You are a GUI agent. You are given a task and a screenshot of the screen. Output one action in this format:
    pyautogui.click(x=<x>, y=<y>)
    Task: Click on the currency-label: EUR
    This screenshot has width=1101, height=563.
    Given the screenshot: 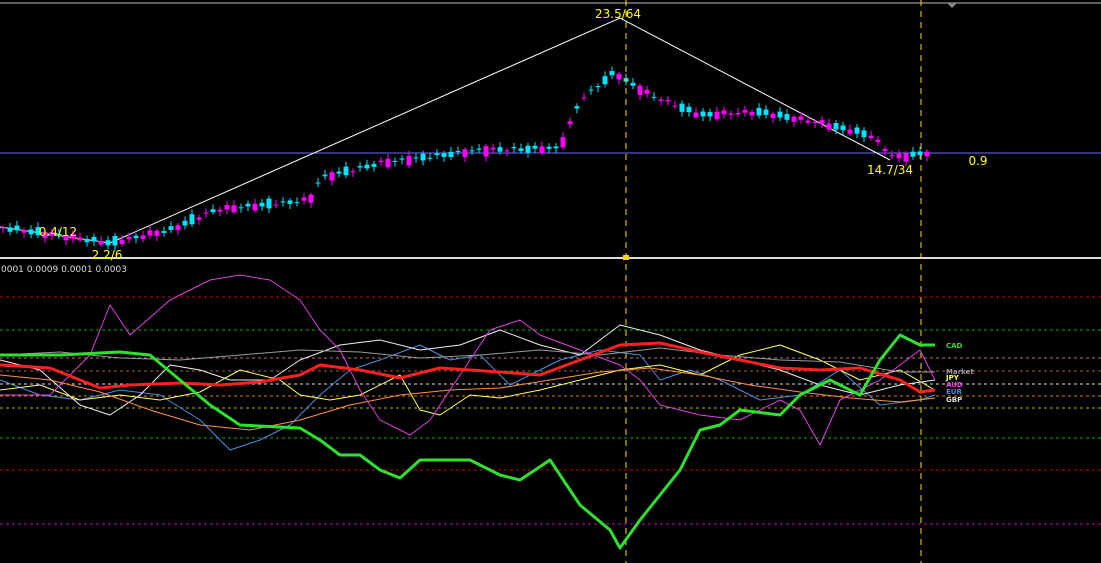 What is the action you would take?
    pyautogui.click(x=954, y=392)
    